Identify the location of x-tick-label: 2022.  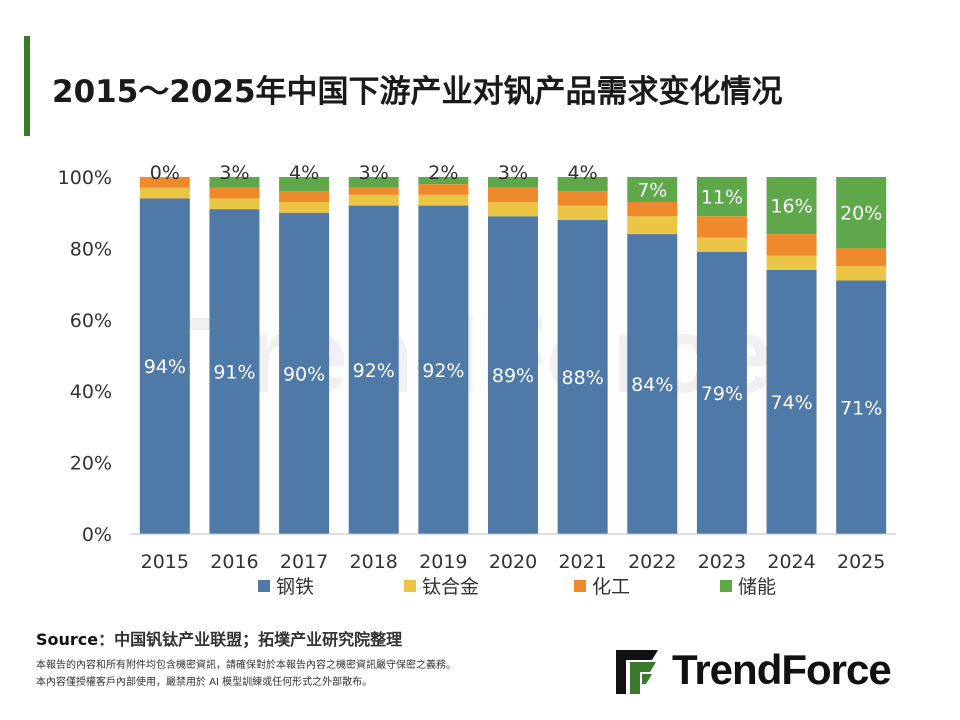
(652, 562).